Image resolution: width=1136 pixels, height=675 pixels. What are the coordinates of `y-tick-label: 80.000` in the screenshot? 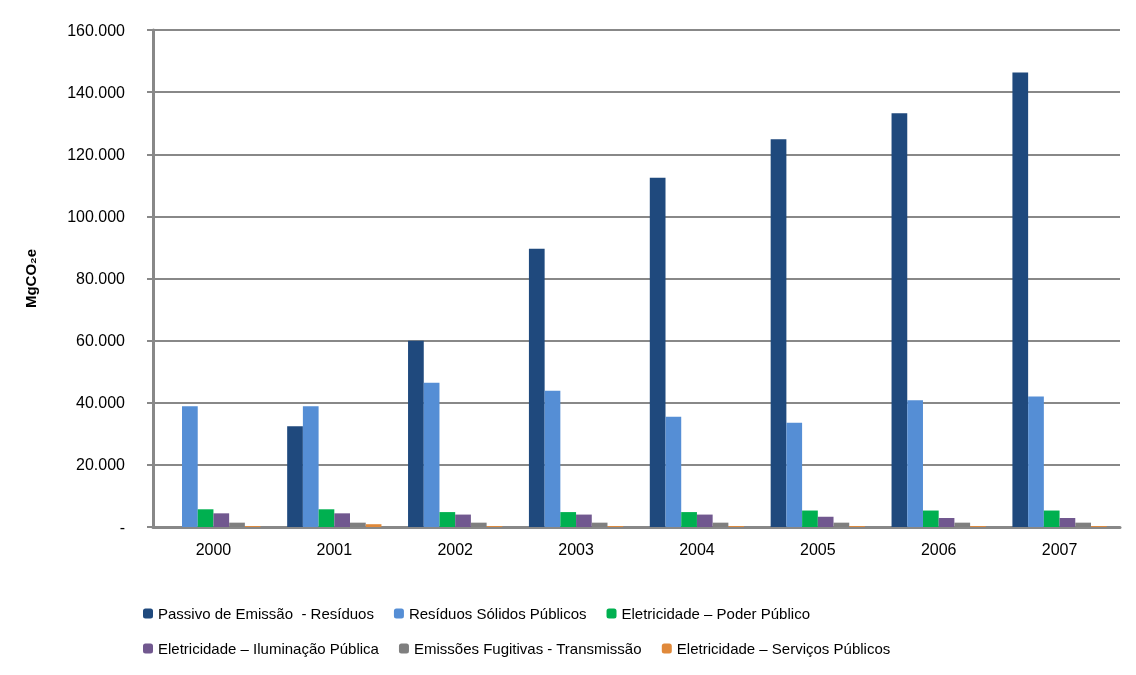 It's located at (101, 278).